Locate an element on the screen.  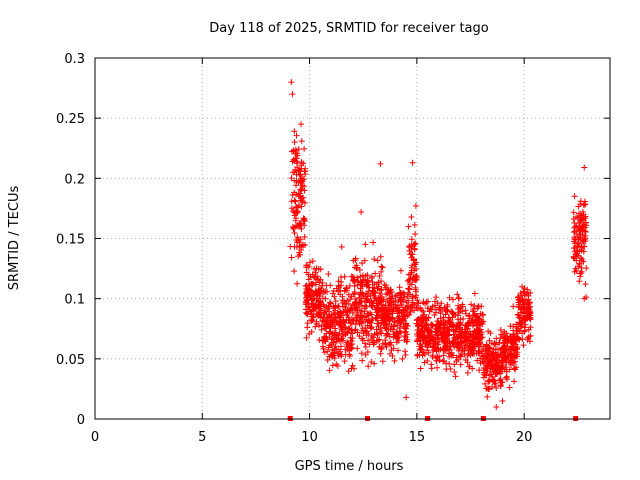
y-tick-label: 0.15 is located at coordinates (70, 240).